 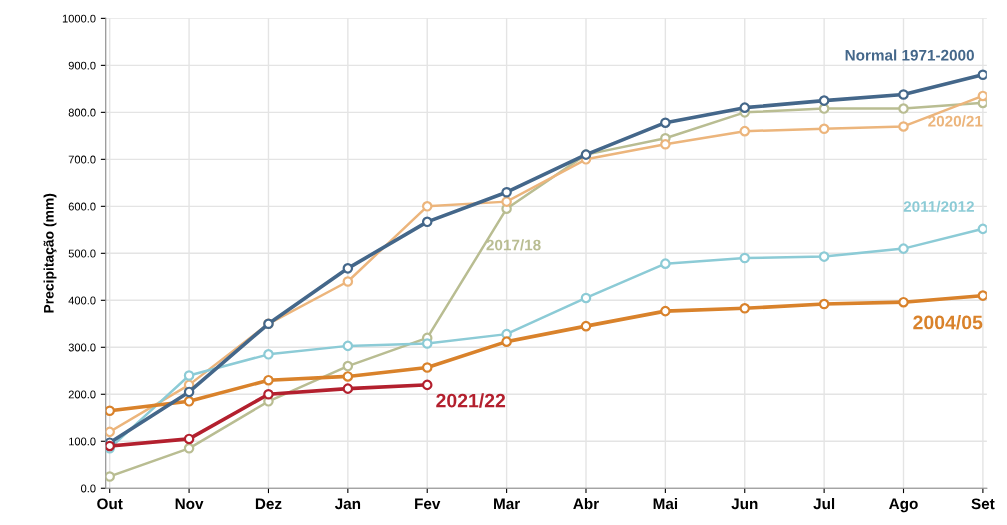 I want to click on y-tick-label: 100.0, so click(x=82, y=441).